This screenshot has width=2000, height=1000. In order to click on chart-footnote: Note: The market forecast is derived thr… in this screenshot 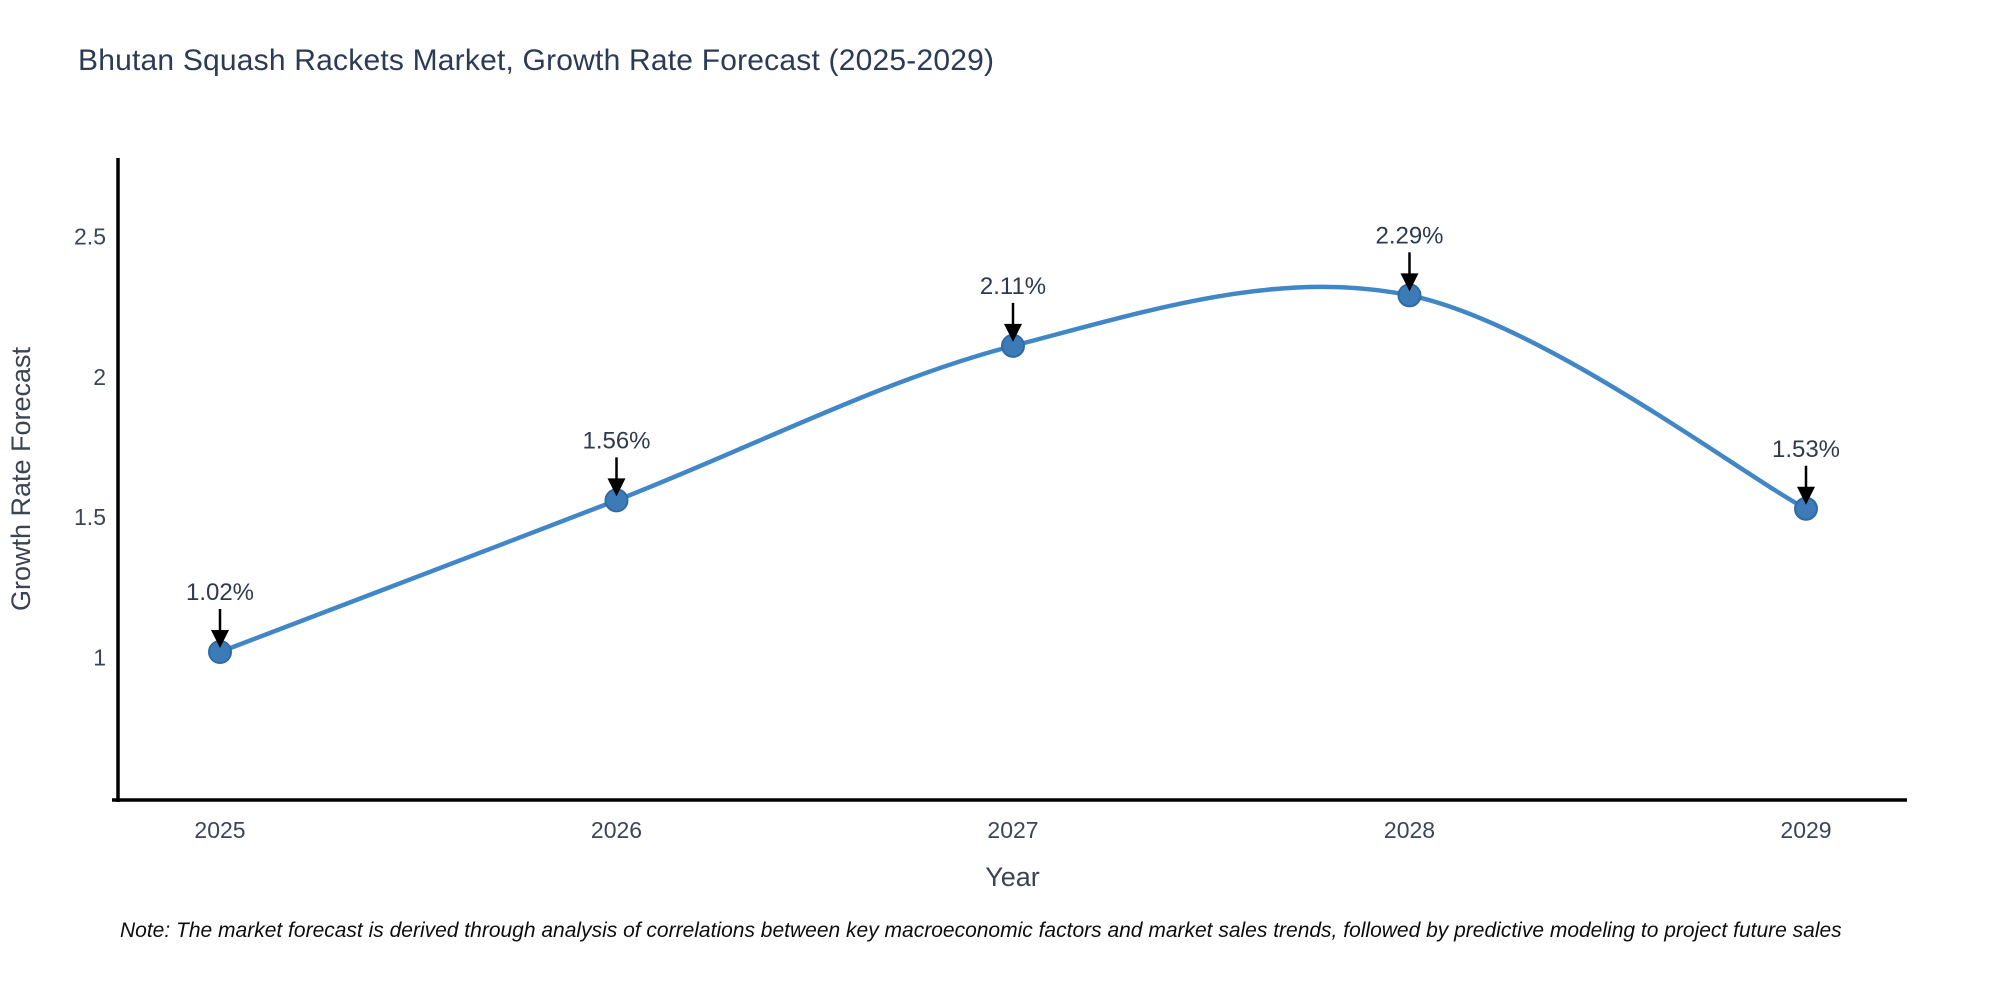, I will do `click(981, 930)`.